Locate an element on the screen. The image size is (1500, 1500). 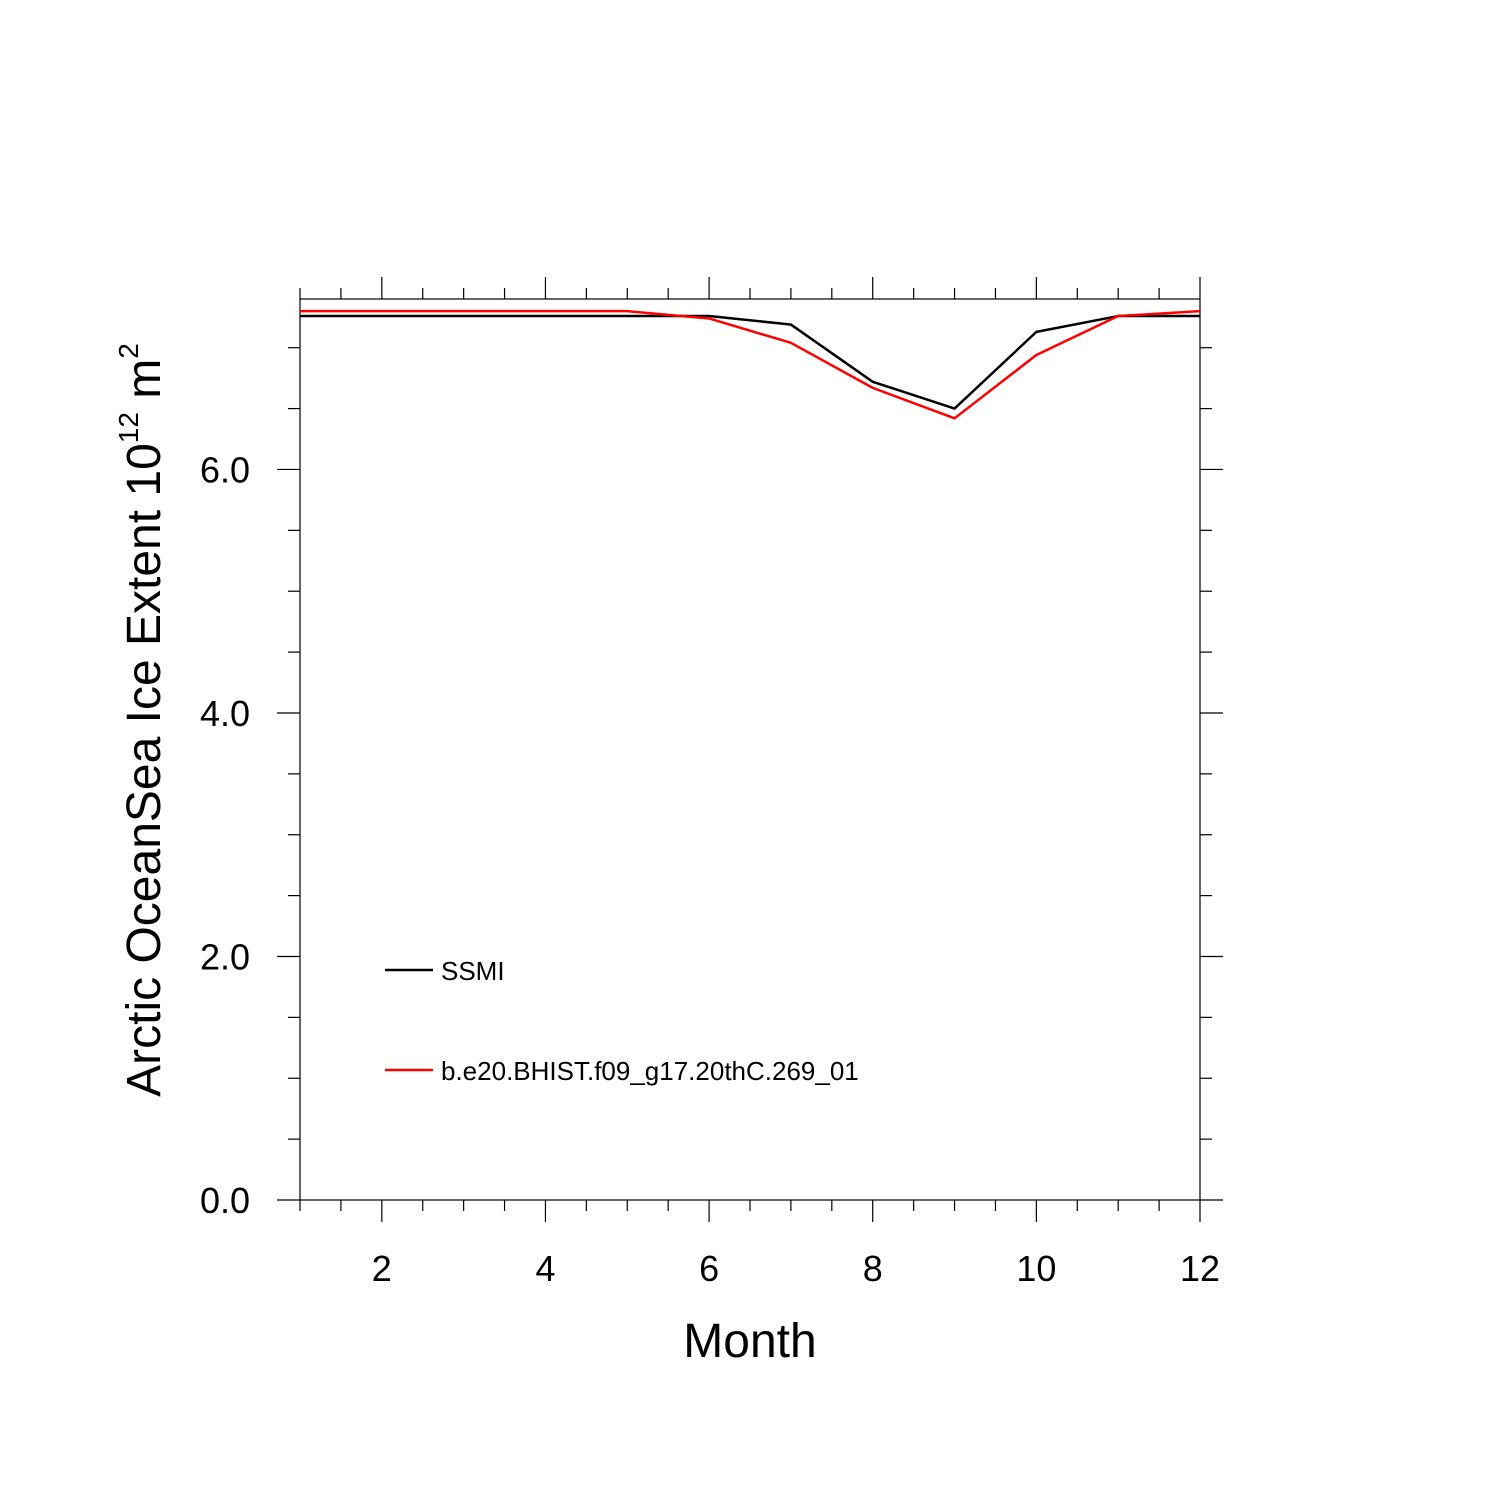
y-tick-label: 0.0 is located at coordinates (225, 1200).